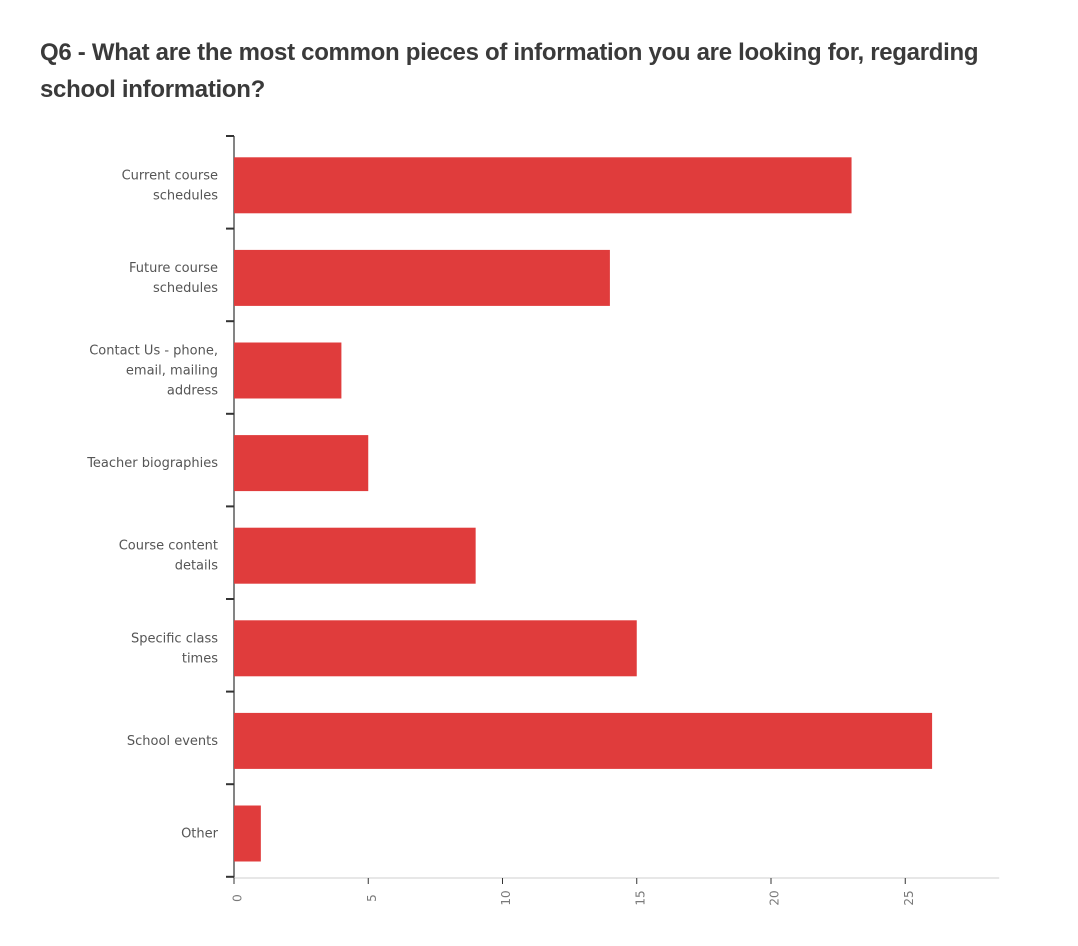 Image resolution: width=1078 pixels, height=946 pixels. Describe the element at coordinates (169, 555) in the screenshot. I see `category-label: Course content details` at that location.